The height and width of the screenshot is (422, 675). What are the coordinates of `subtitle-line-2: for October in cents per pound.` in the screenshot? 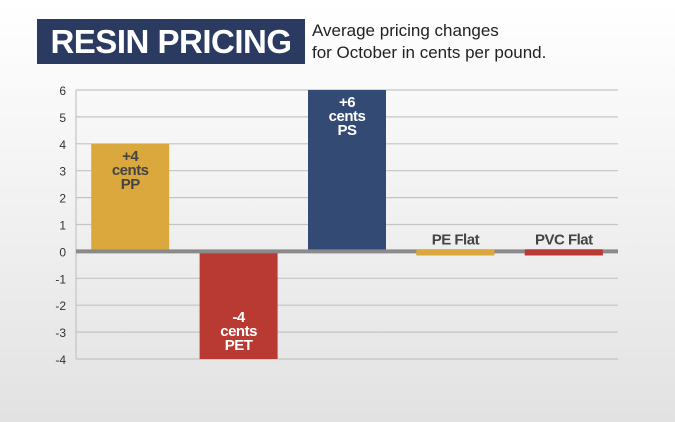 It's located at (429, 52).